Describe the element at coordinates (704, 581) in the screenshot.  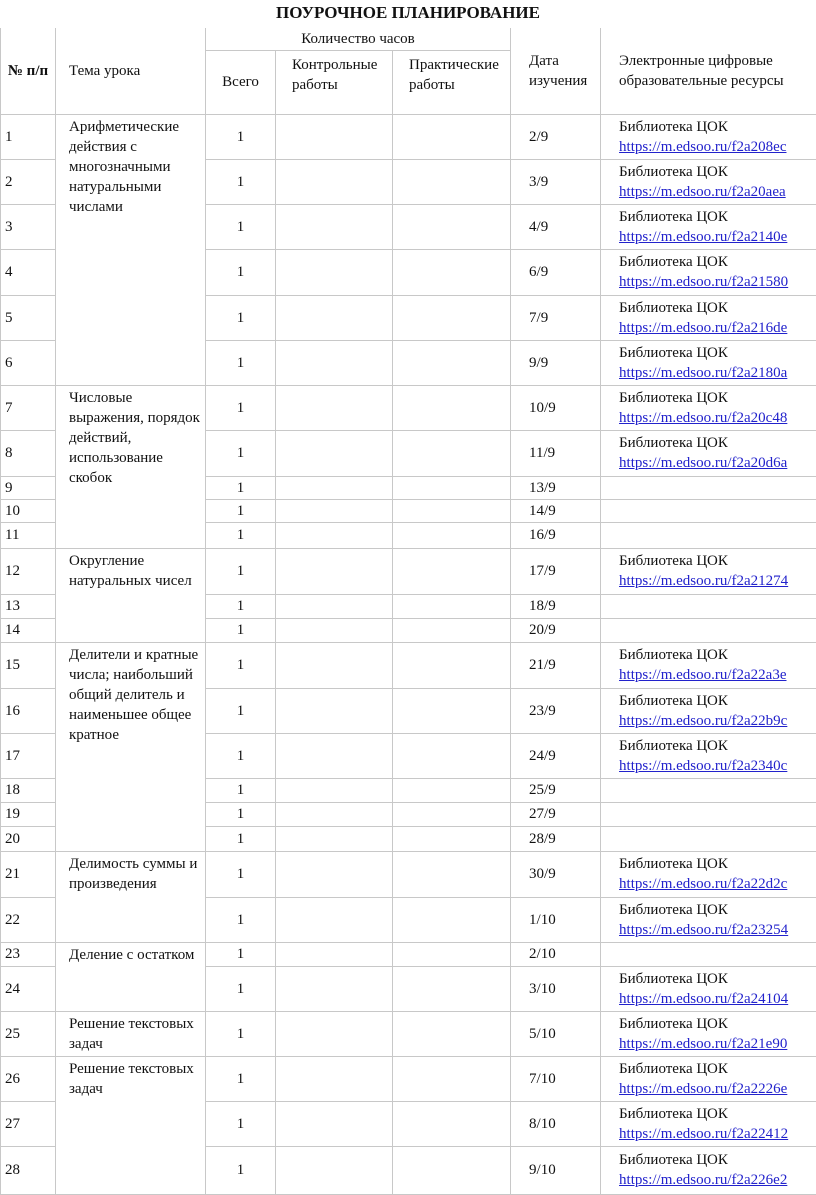
I see `resource-link: https://m.edsoo.ru/f2a21274` at that location.